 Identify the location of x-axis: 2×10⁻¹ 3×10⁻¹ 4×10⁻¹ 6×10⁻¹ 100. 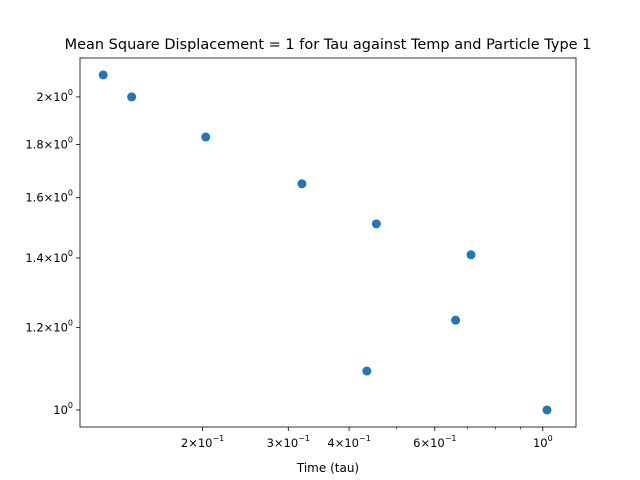
(367, 438).